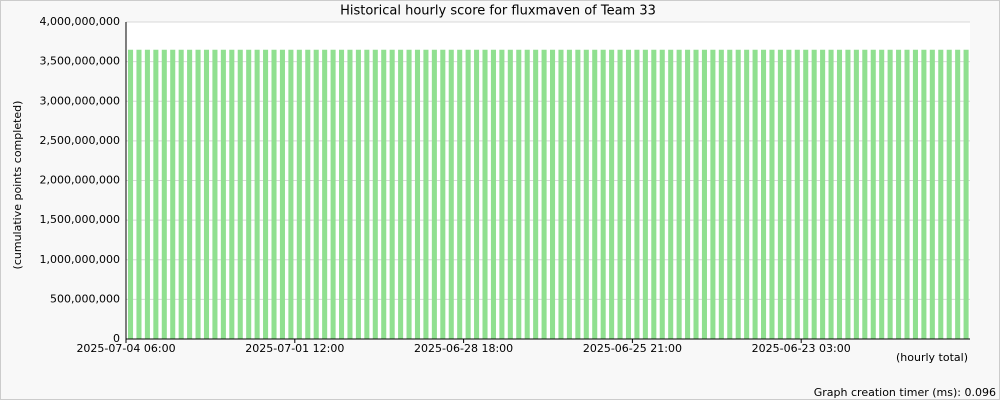  Describe the element at coordinates (116, 338) in the screenshot. I see `y-tick-label: 0` at that location.